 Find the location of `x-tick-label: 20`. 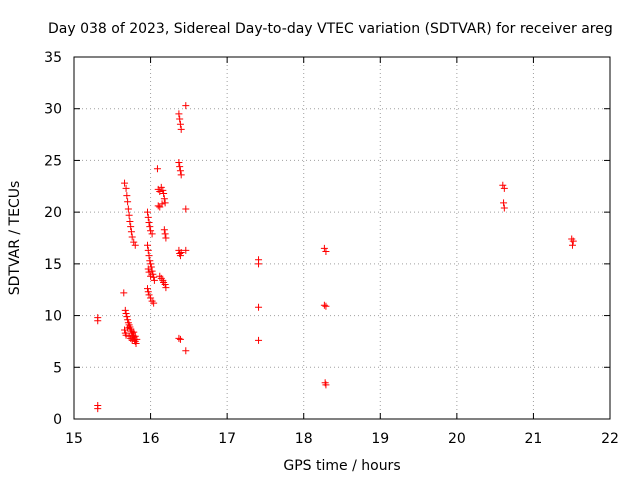

x-tick-label: 20 is located at coordinates (457, 439).